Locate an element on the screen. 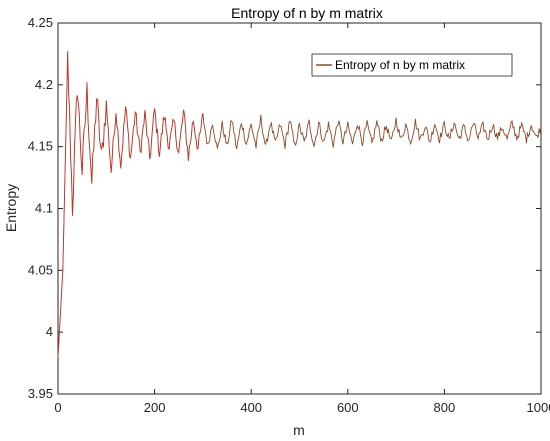 Image resolution: width=550 pixels, height=441 pixels. x-tick-label: 800 is located at coordinates (445, 407).